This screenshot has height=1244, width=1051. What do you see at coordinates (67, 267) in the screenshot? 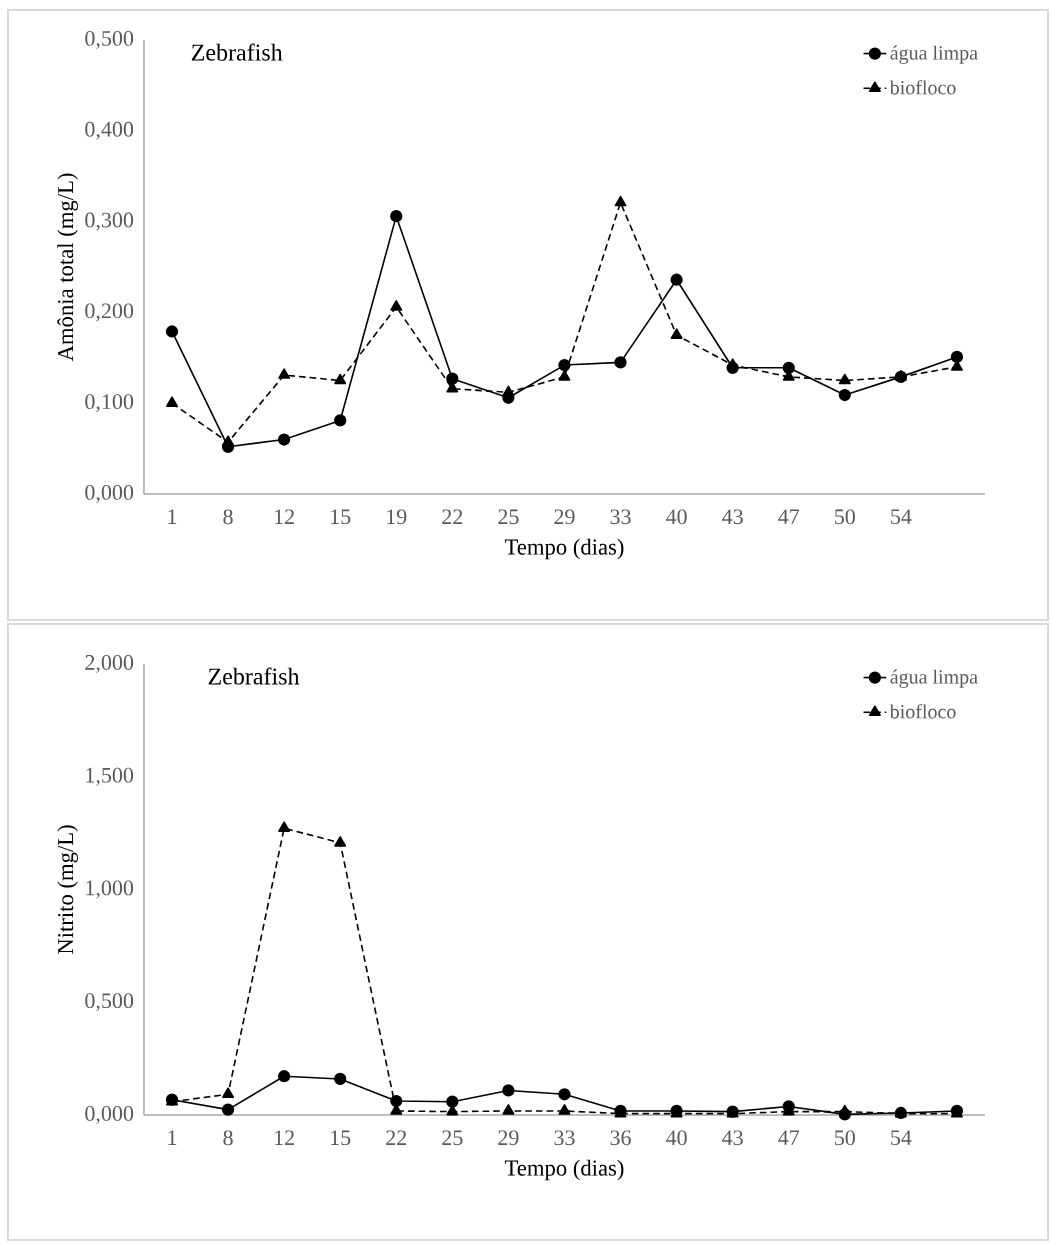
I see `y-axis-title: Amônia total (mg/L)` at bounding box center [67, 267].